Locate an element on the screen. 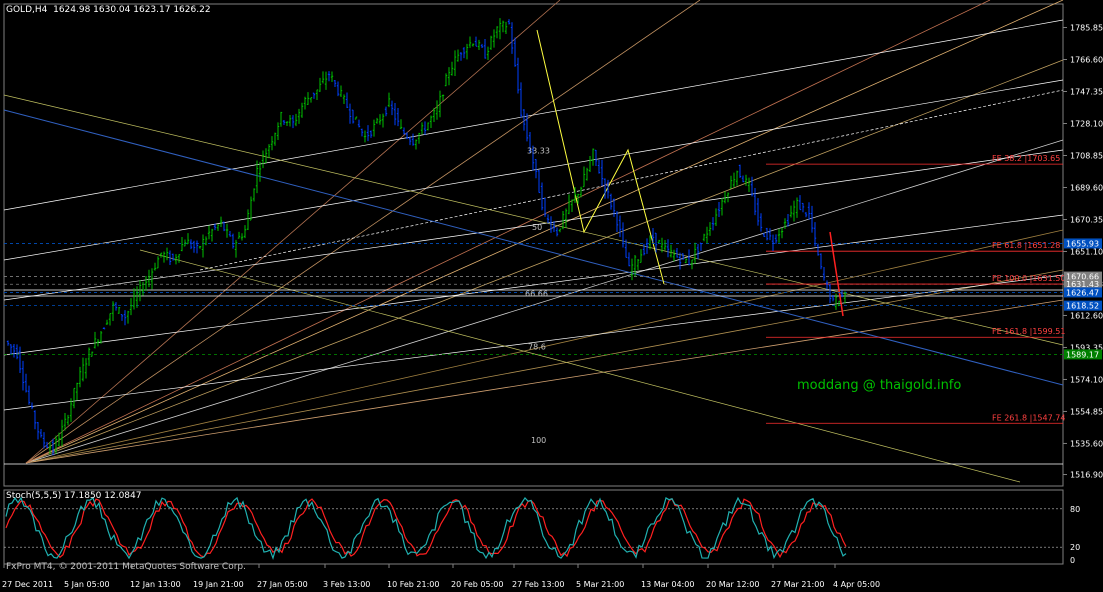  price-tag-label: 1670.66 is located at coordinates (1082, 277).